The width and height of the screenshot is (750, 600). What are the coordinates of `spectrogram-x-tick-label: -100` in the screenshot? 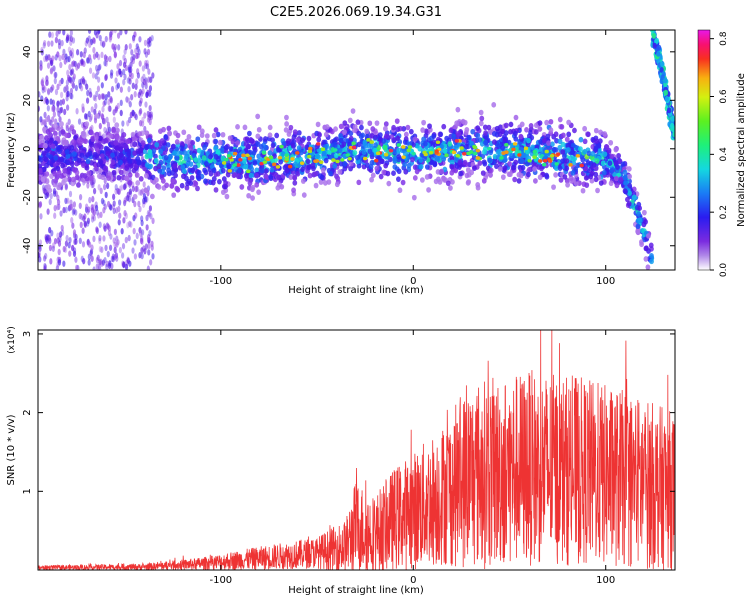 It's located at (220, 281).